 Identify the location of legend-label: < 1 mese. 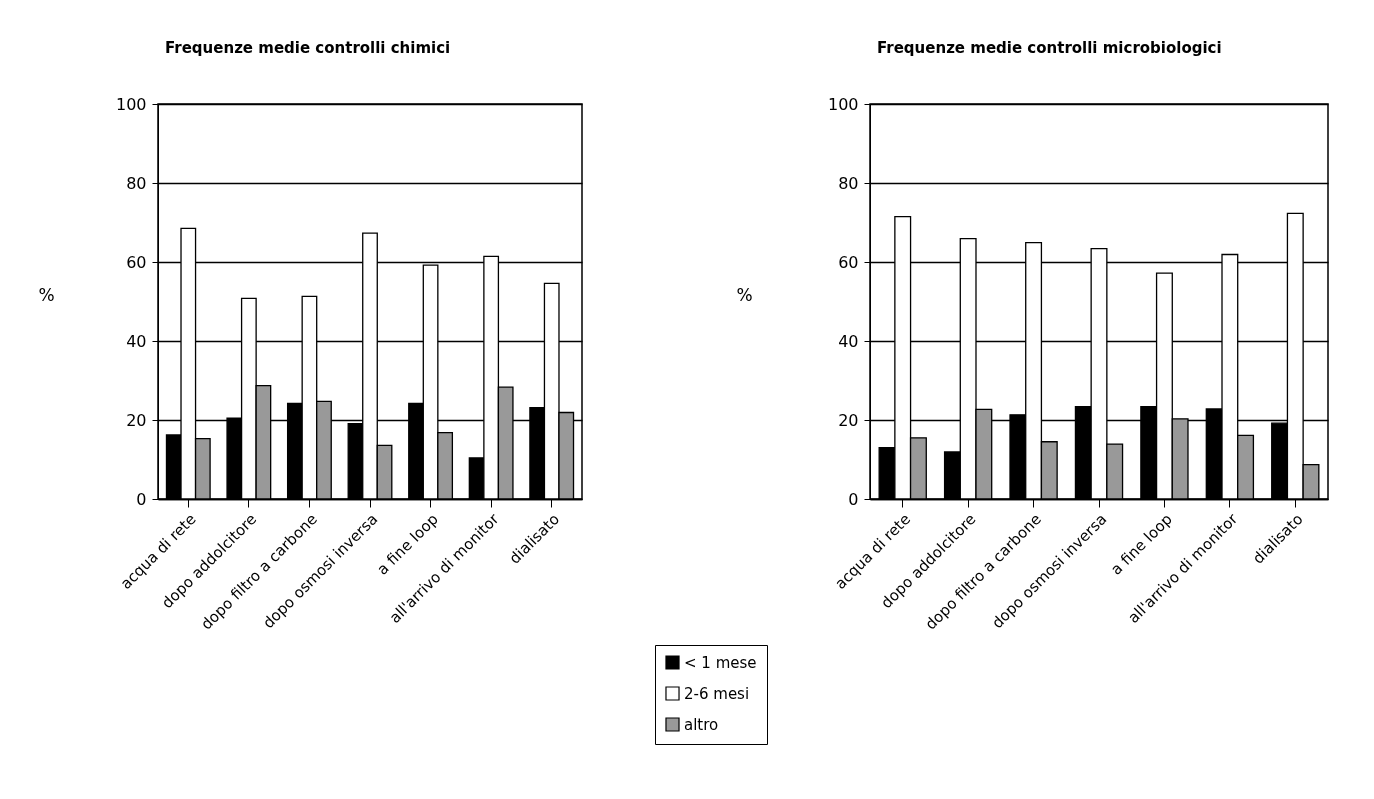
(720, 662).